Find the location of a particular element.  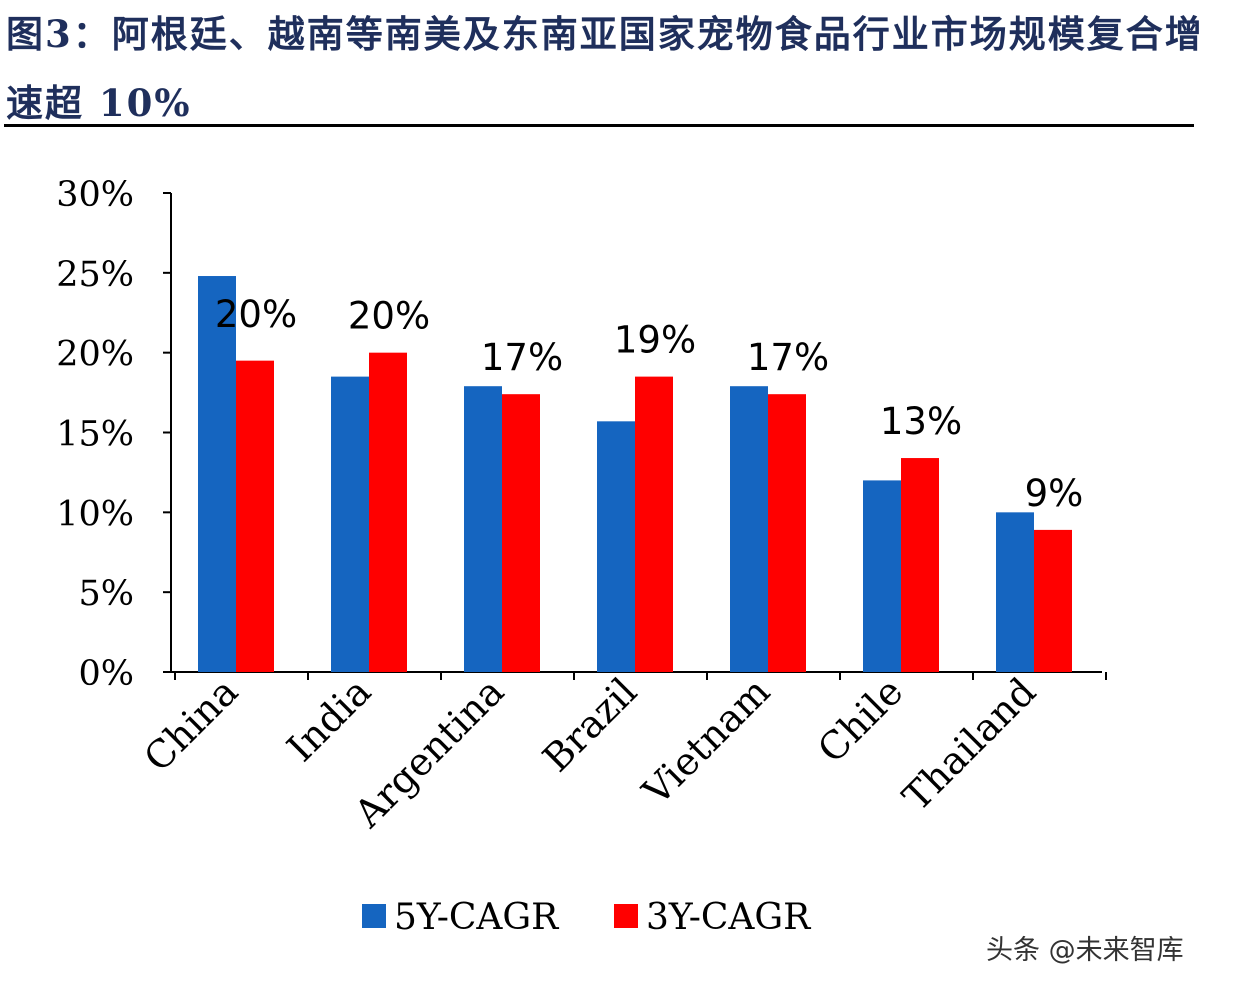

x-tick-label: Thailand is located at coordinates (969, 744).